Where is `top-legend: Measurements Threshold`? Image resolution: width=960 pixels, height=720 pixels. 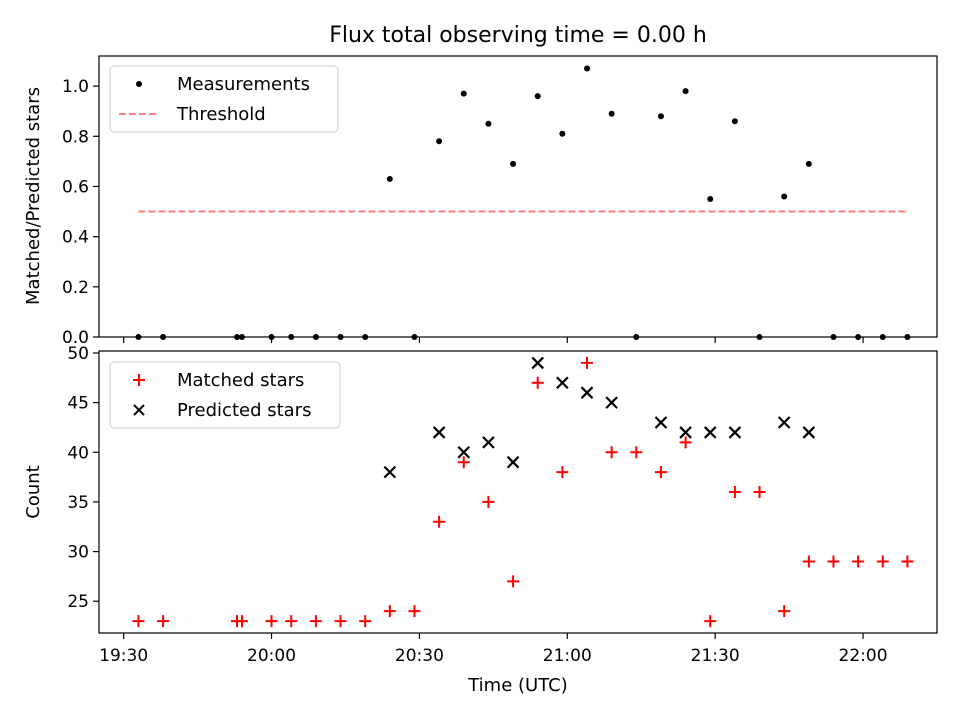
top-legend: Measurements Threshold is located at coordinates (224, 99).